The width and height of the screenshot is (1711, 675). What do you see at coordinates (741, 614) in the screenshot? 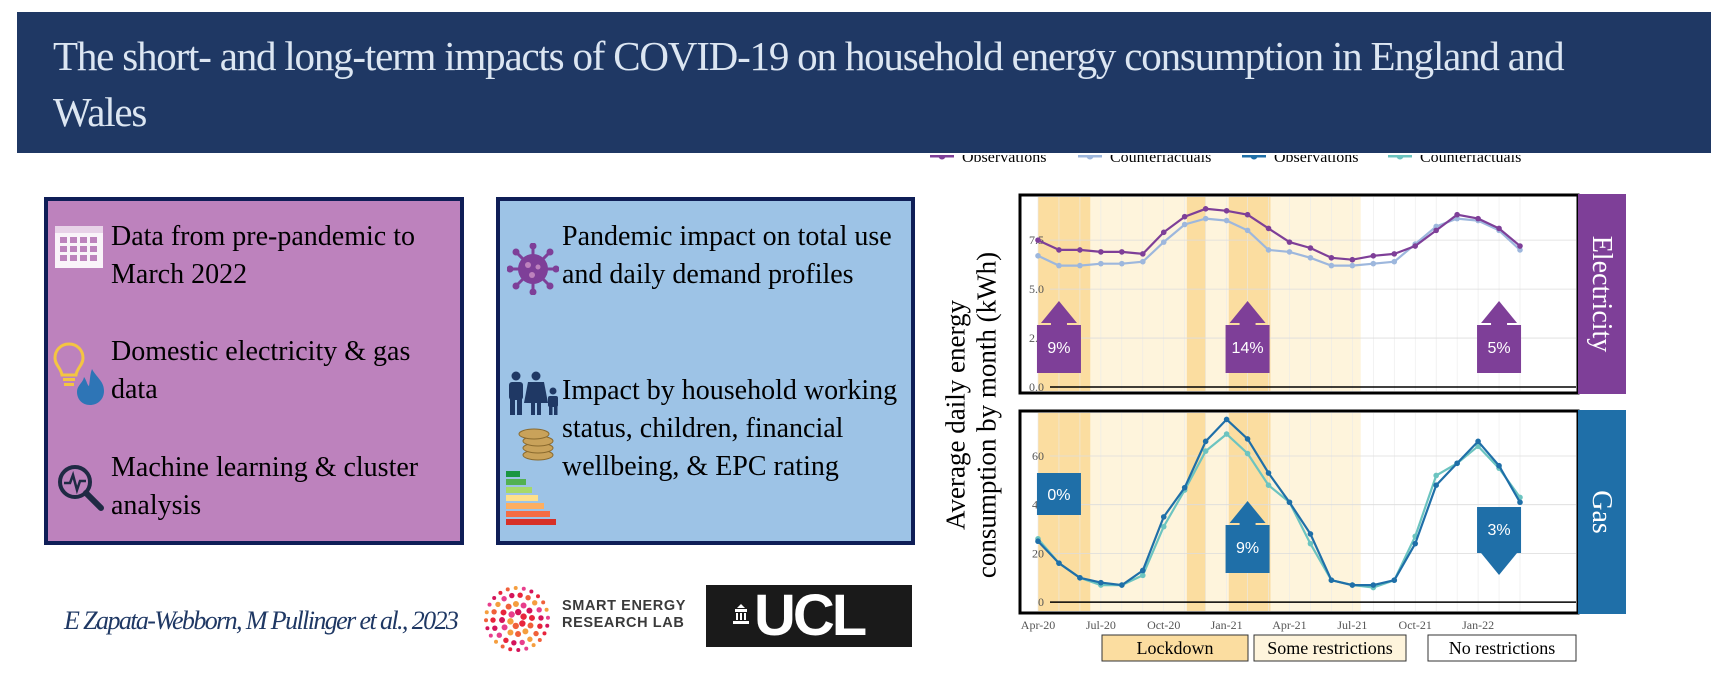
I see `ucl-portico-icon` at bounding box center [741, 614].